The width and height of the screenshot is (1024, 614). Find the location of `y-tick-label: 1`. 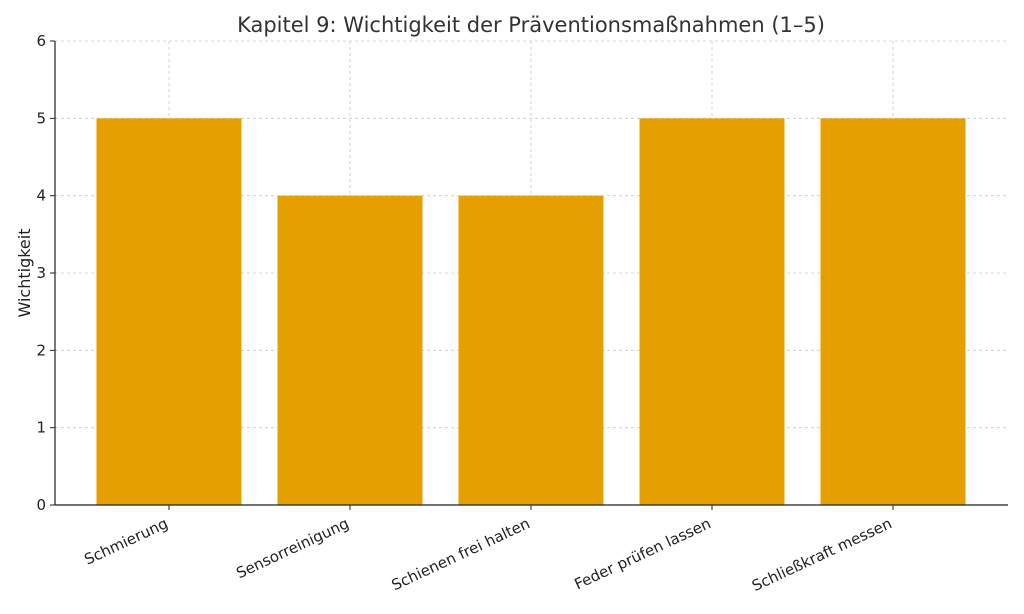

y-tick-label: 1 is located at coordinates (41, 428).